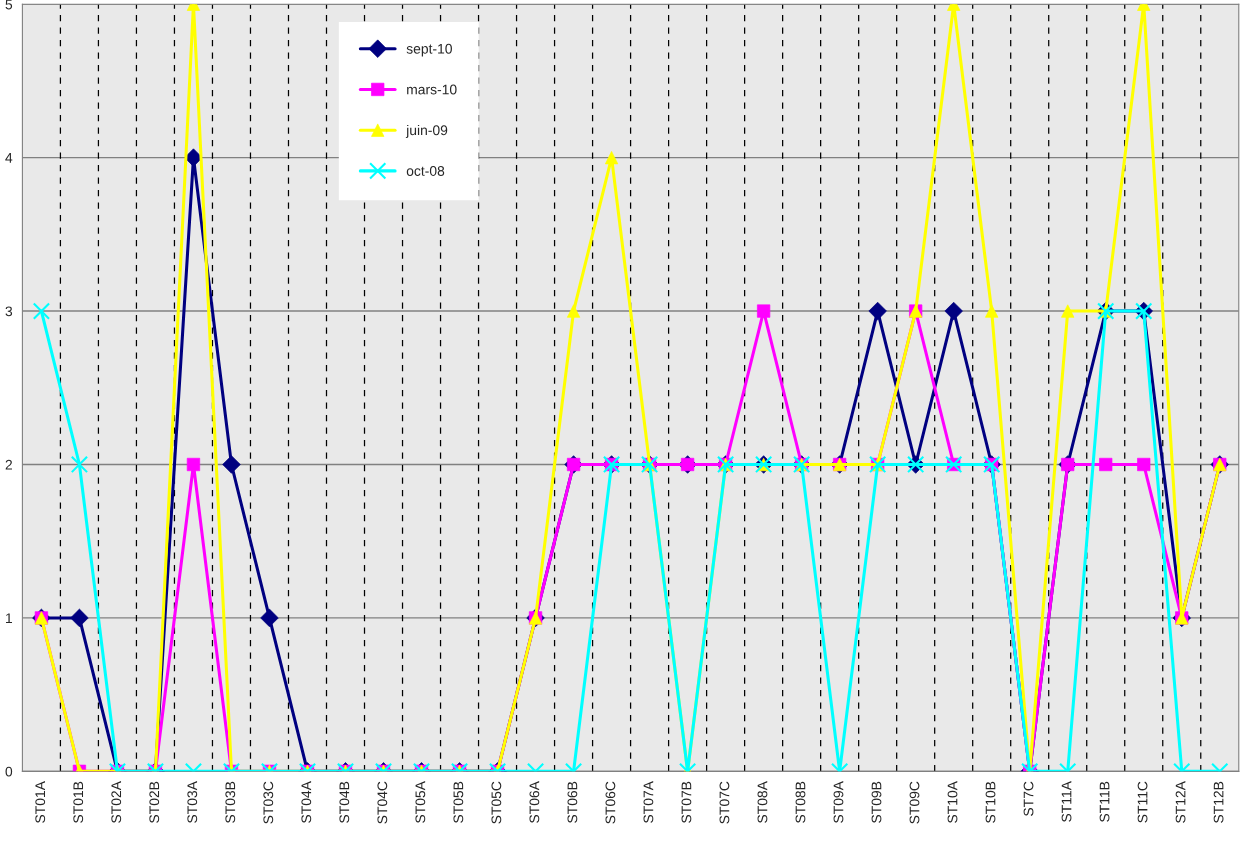 The height and width of the screenshot is (843, 1245). Describe the element at coordinates (610, 802) in the screenshot. I see `x-tick-label: ST06C` at that location.